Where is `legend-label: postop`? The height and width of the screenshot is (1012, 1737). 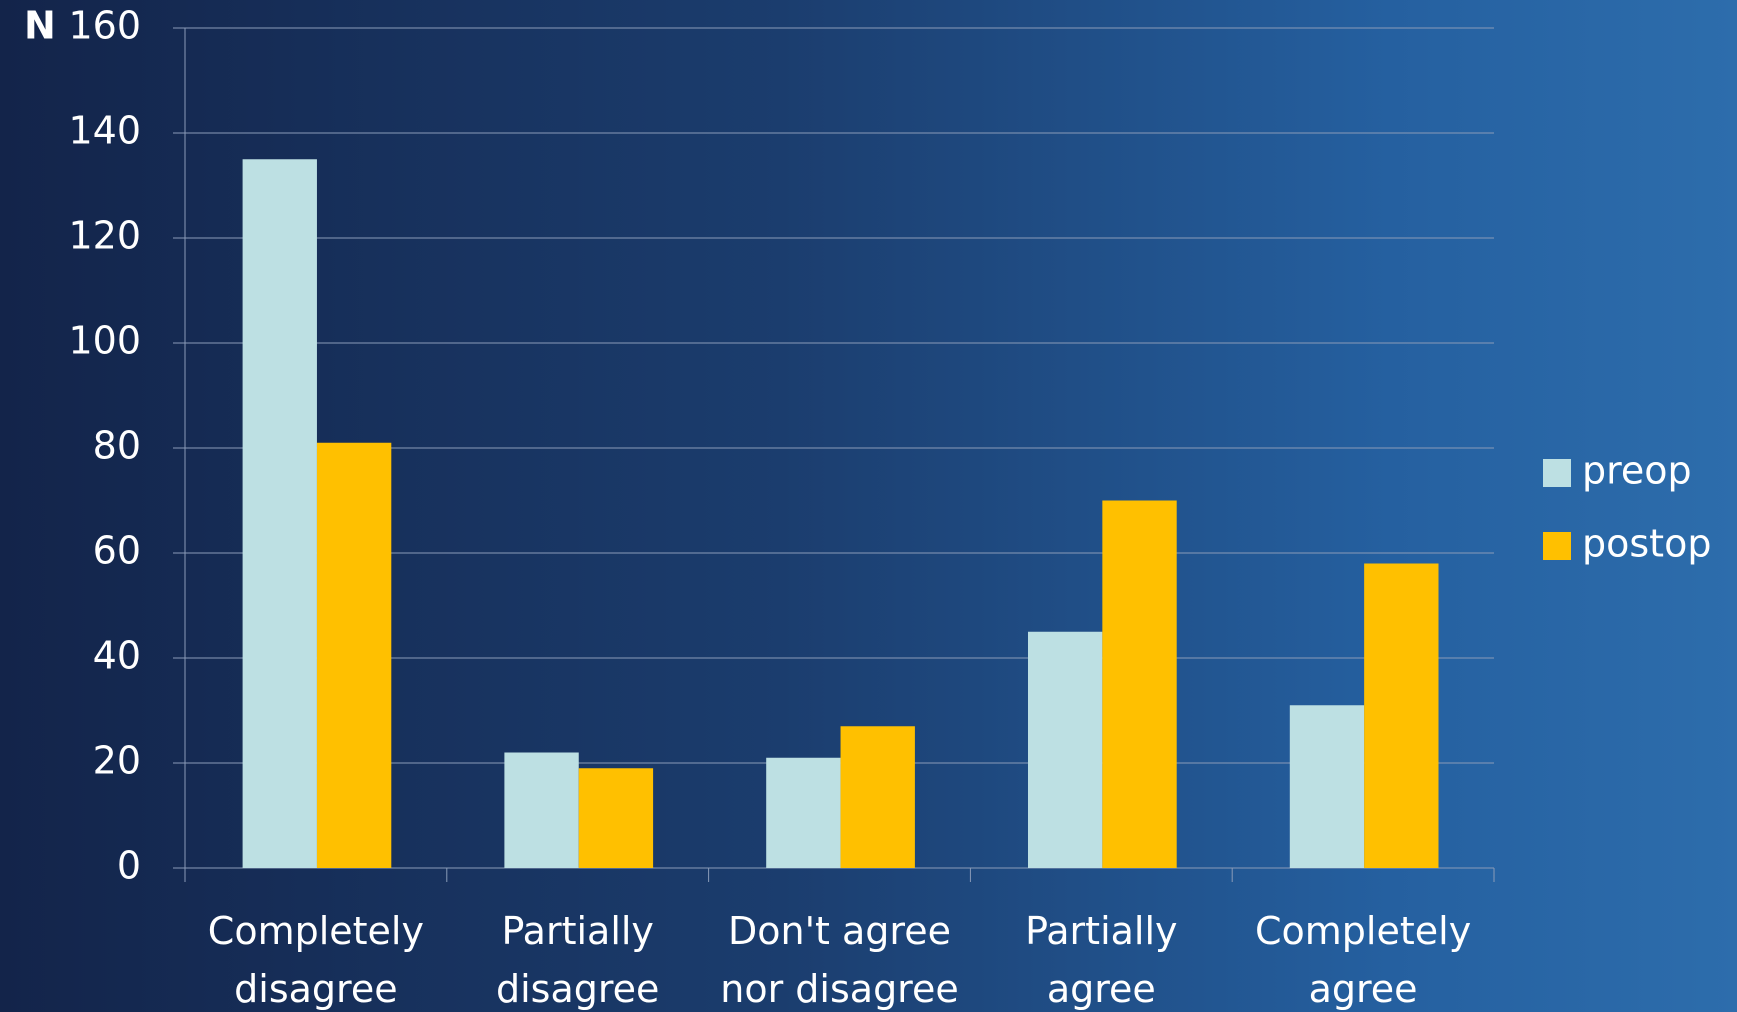 legend-label: postop is located at coordinates (1646, 544).